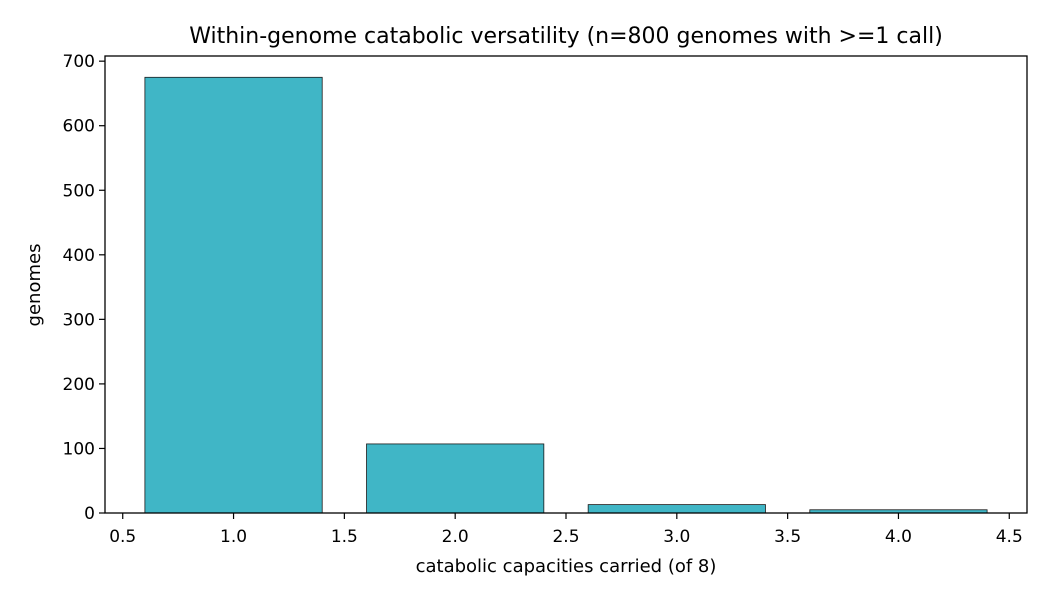  I want to click on x-tick-label: 3.5, so click(787, 537).